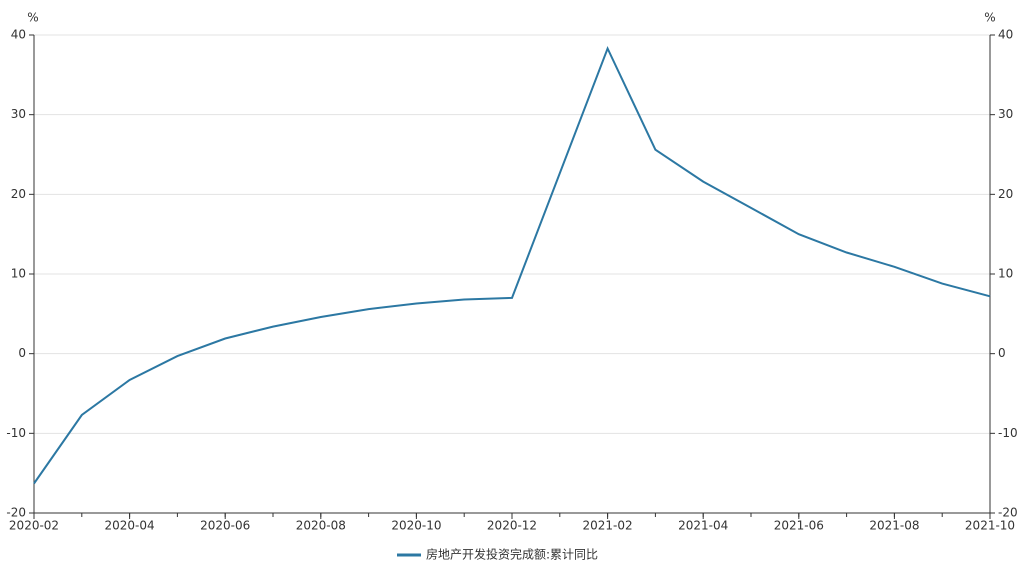 This screenshot has width=1027, height=569. Describe the element at coordinates (22, 353) in the screenshot. I see `y-tick-label: 0` at that location.